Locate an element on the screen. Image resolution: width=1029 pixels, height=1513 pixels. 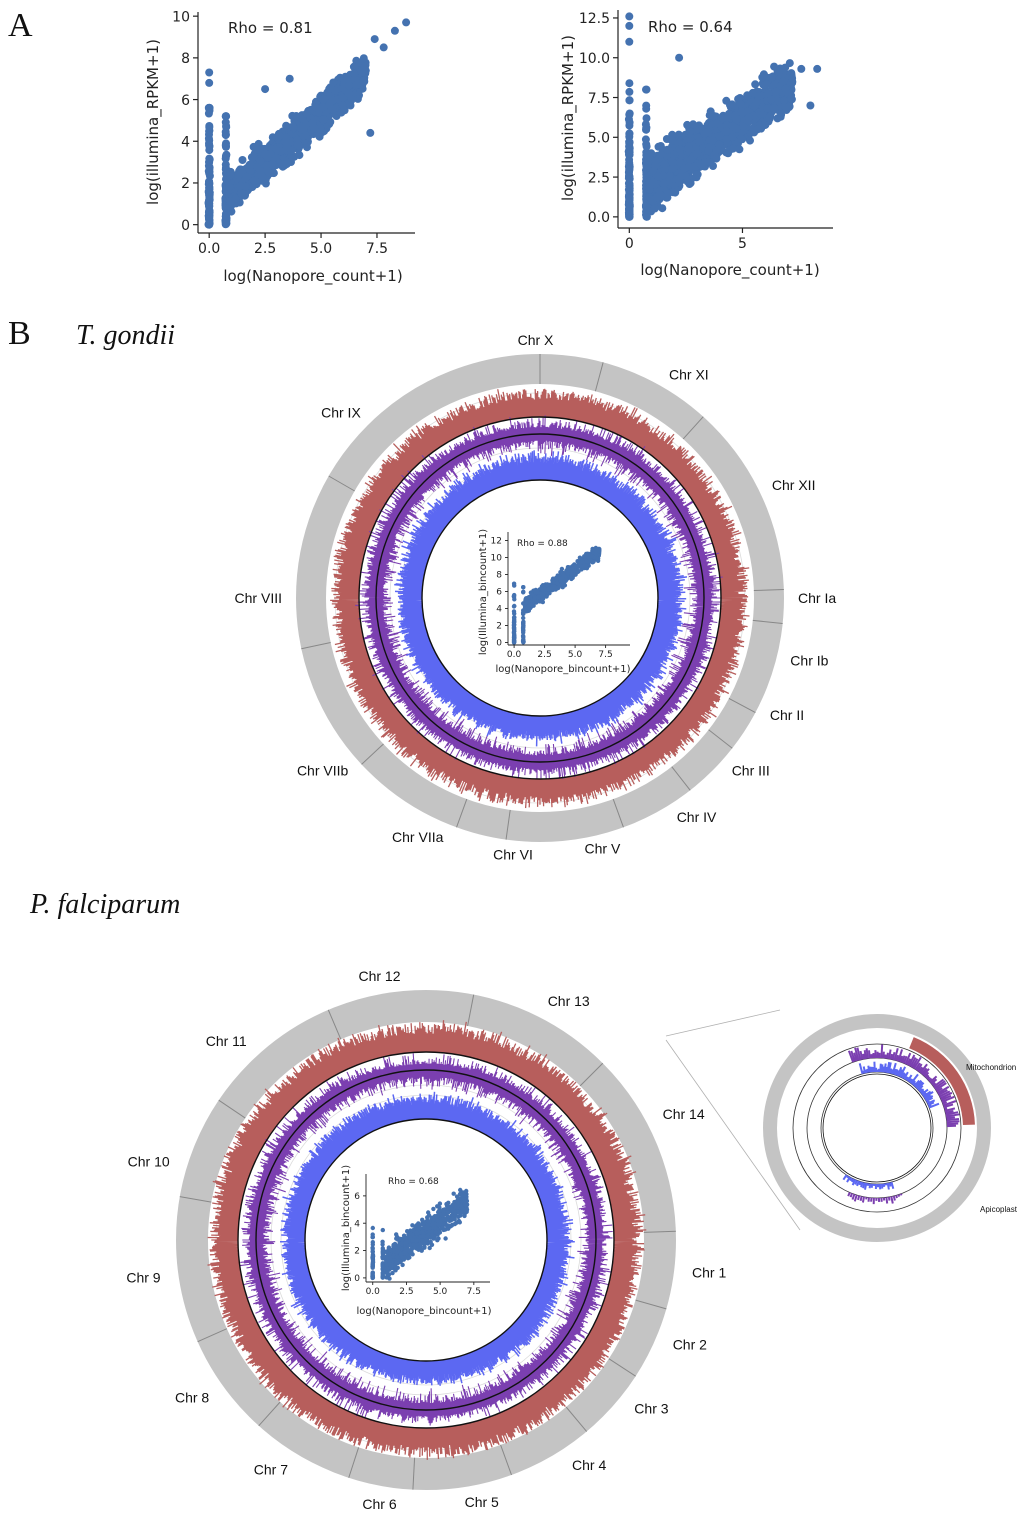
y-tick-label: 0.0 is located at coordinates (599, 218).